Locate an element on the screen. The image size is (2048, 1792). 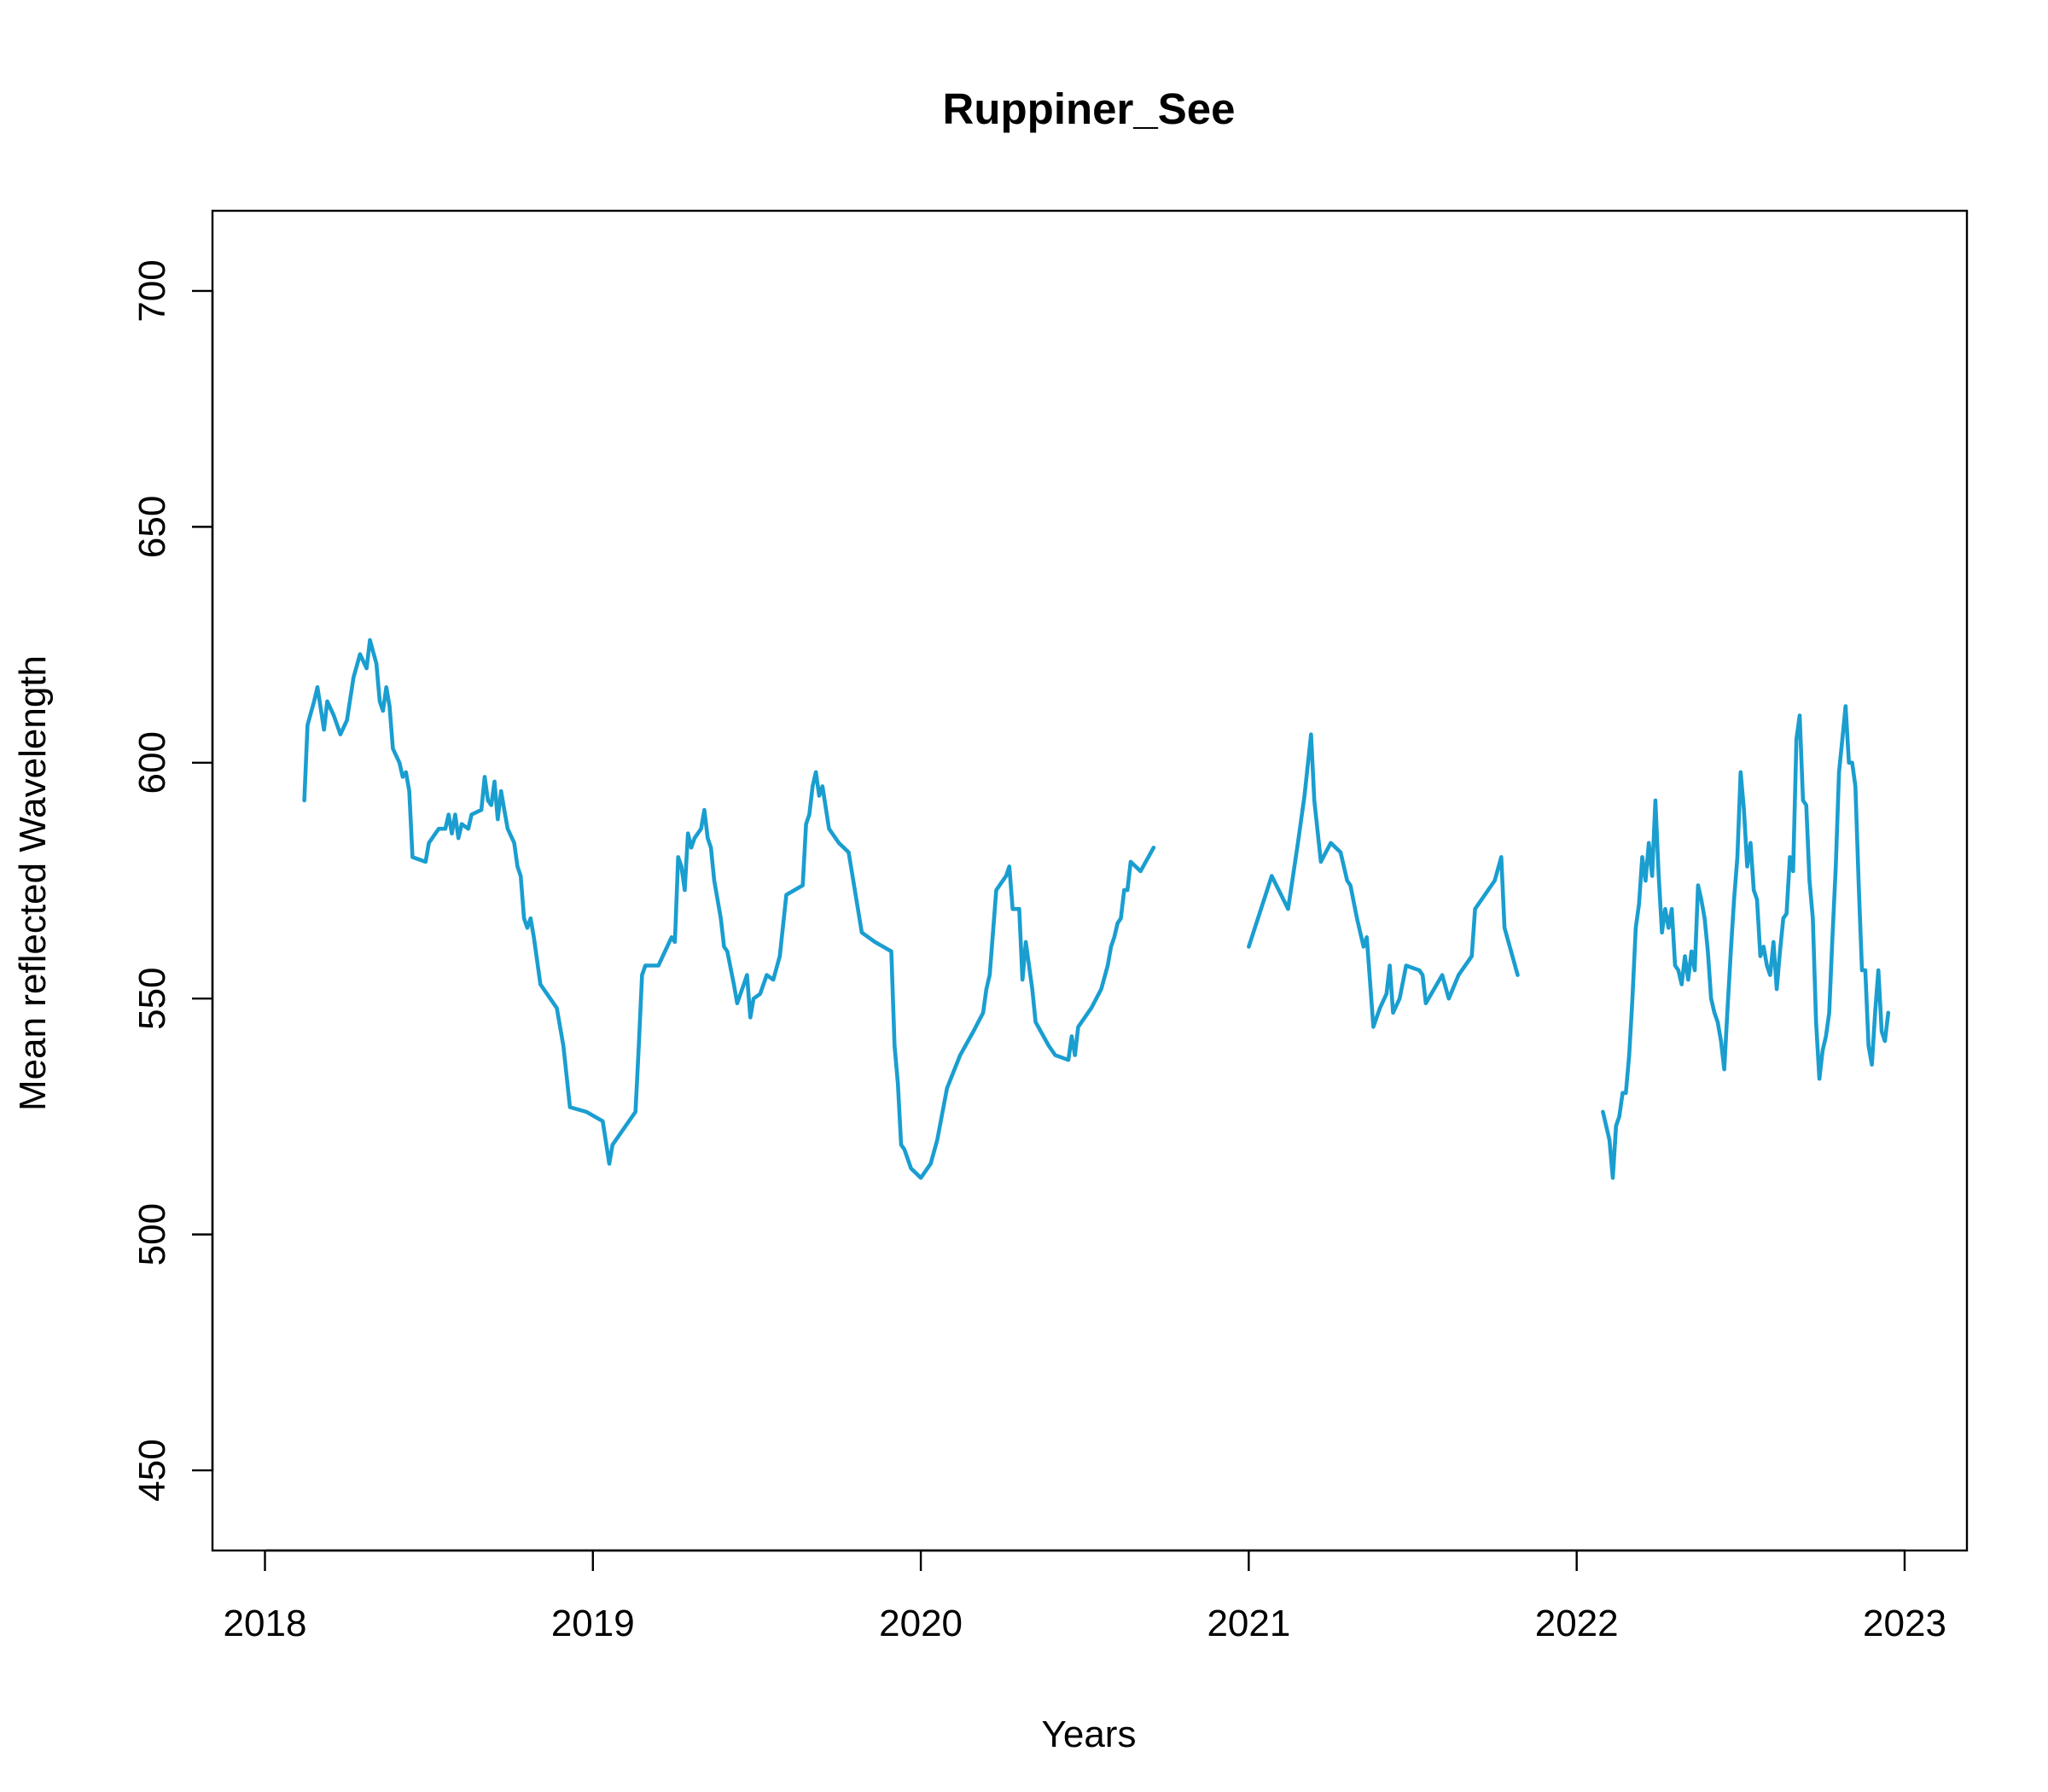
y-axis: 450 500 550 600 650 700 is located at coordinates (172, 880).